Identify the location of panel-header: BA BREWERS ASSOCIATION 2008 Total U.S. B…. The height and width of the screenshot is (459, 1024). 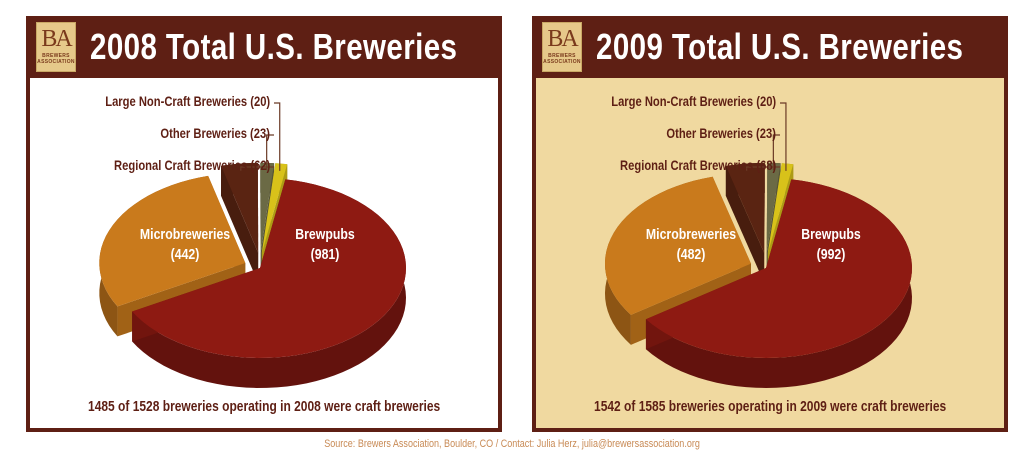
(264, 47).